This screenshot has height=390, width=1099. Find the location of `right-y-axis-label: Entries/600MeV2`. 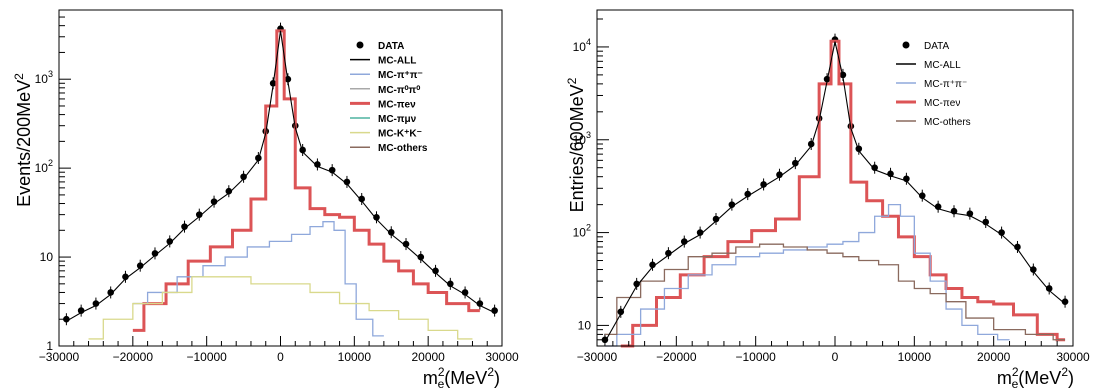

right-y-axis-label: Entries/600MeV2 is located at coordinates (576, 144).